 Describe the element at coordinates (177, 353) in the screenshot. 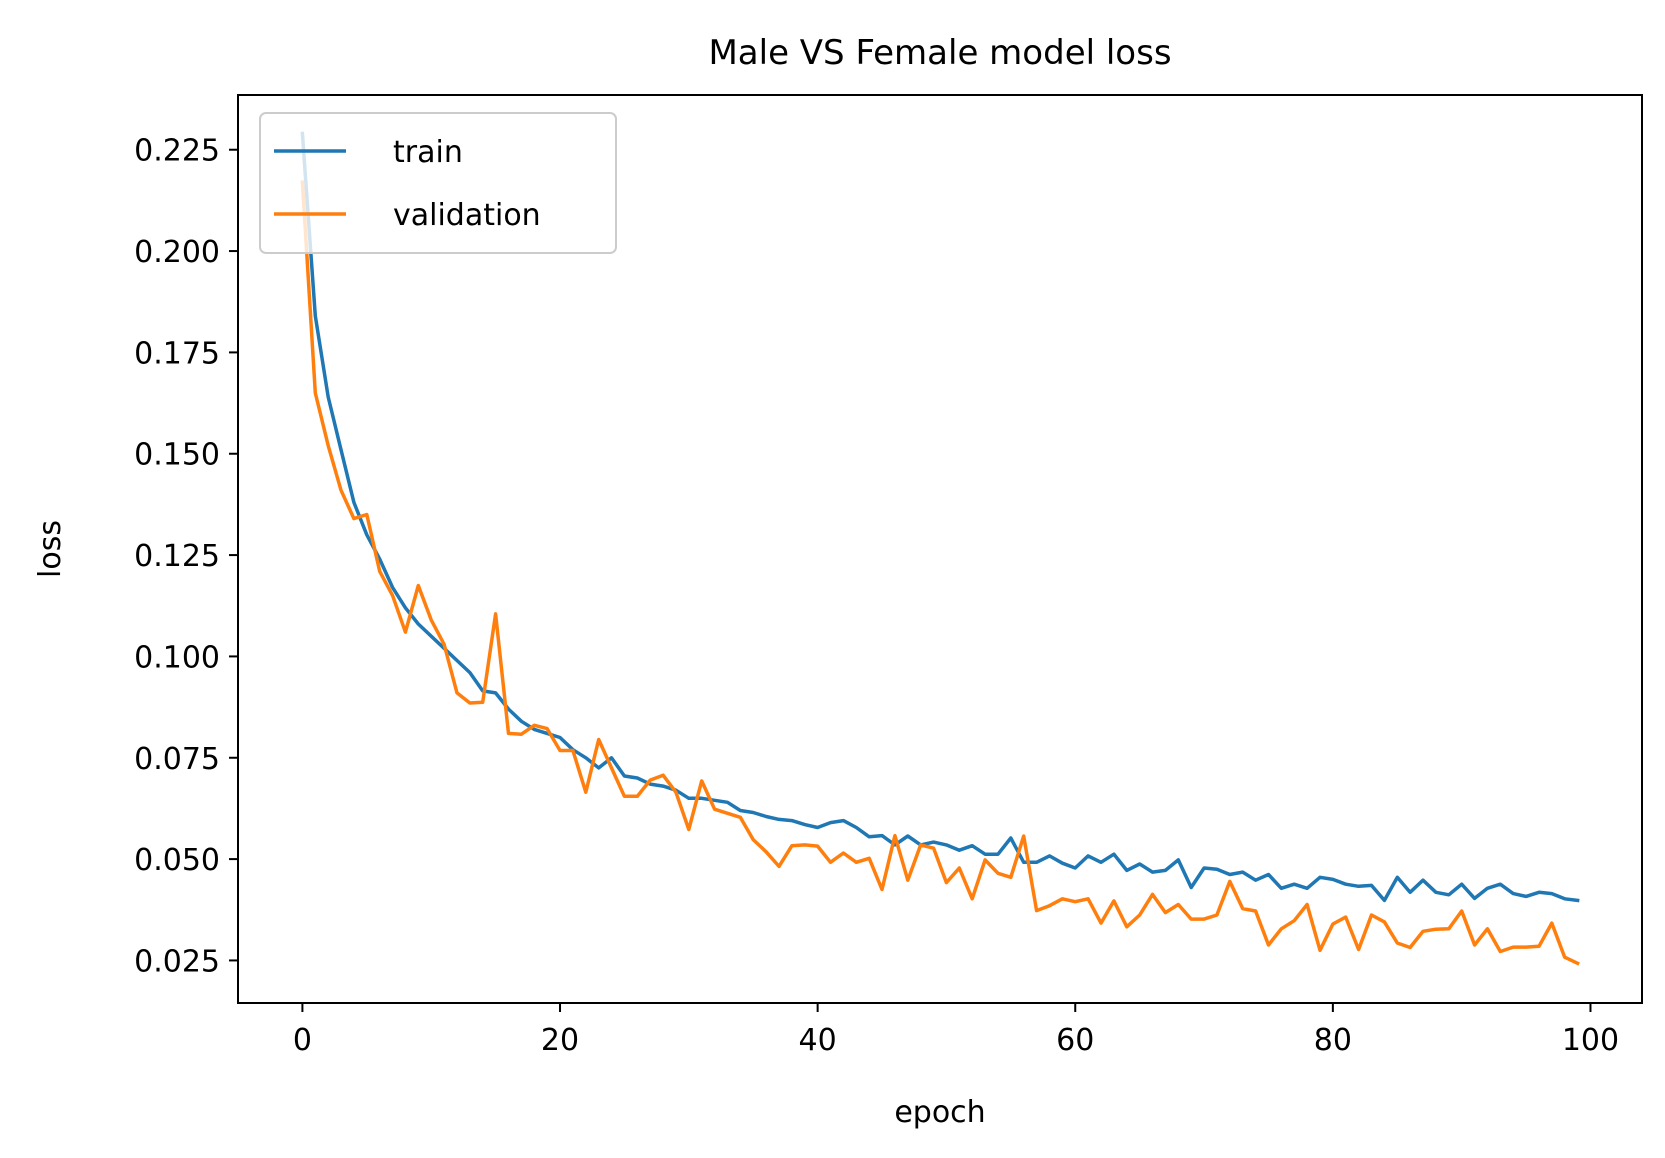

I see `y-tick-label: 0.175` at that location.